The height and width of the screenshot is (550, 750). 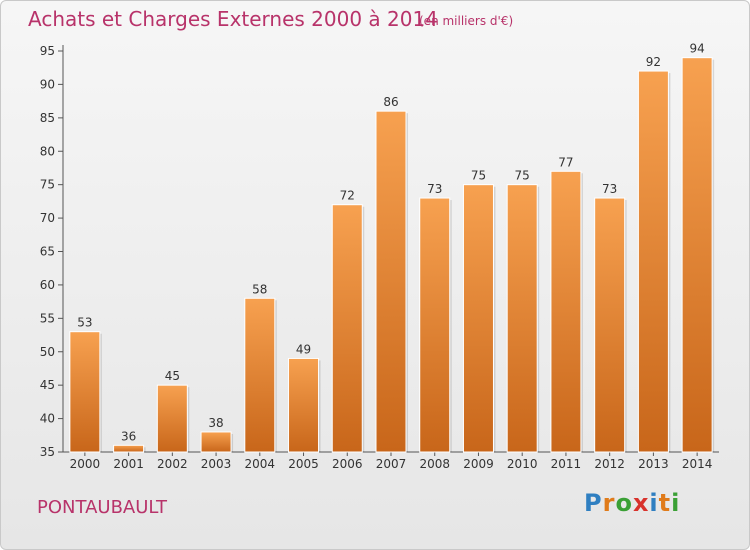 What do you see at coordinates (260, 464) in the screenshot?
I see `x-tick-label: 2004` at bounding box center [260, 464].